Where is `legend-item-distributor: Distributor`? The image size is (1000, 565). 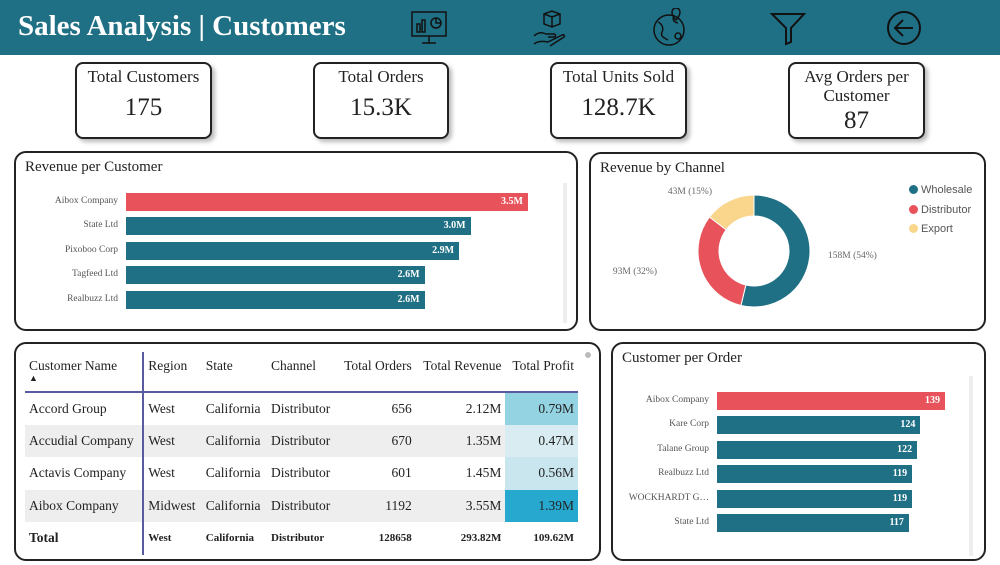
legend-item-distributor: Distributor is located at coordinates (940, 210).